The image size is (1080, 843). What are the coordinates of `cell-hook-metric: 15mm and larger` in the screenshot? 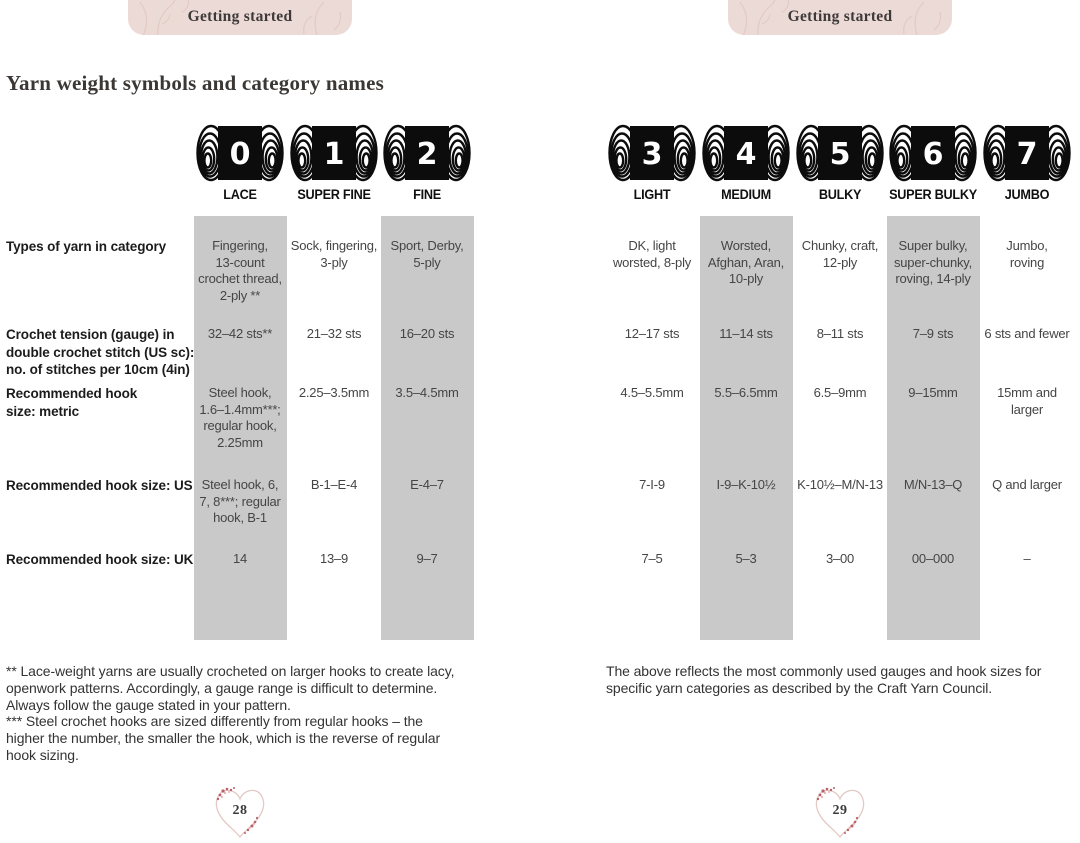 It's located at (1027, 401).